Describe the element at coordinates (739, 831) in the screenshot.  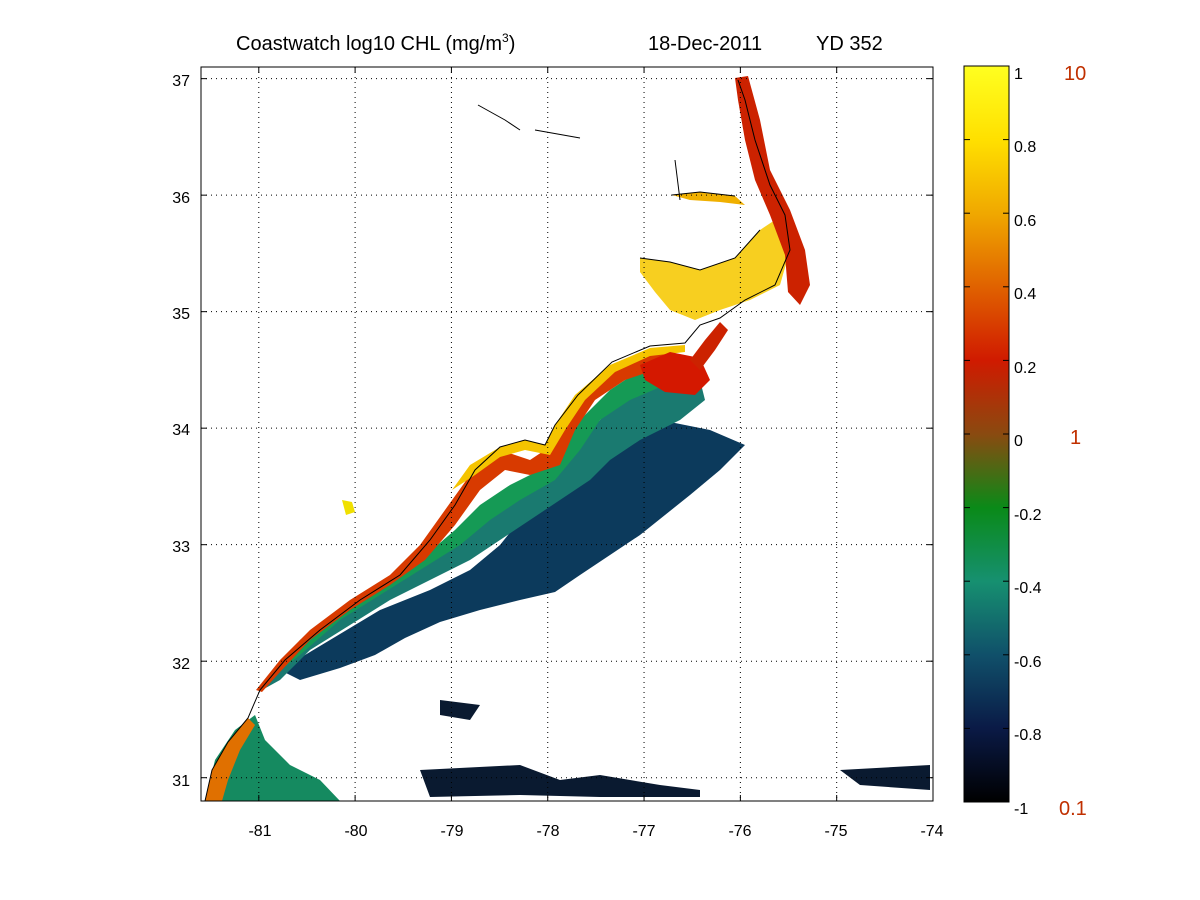
I see `x-tick-label: -76` at that location.